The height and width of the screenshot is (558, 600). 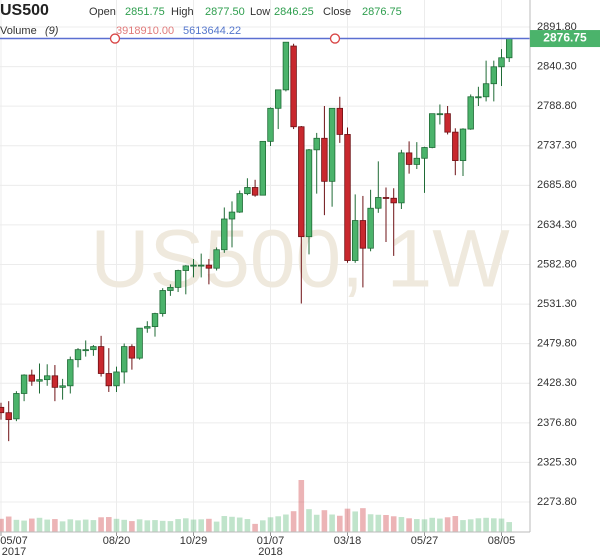 What do you see at coordinates (502, 541) in the screenshot?
I see `x-tick-label: 08/05` at bounding box center [502, 541].